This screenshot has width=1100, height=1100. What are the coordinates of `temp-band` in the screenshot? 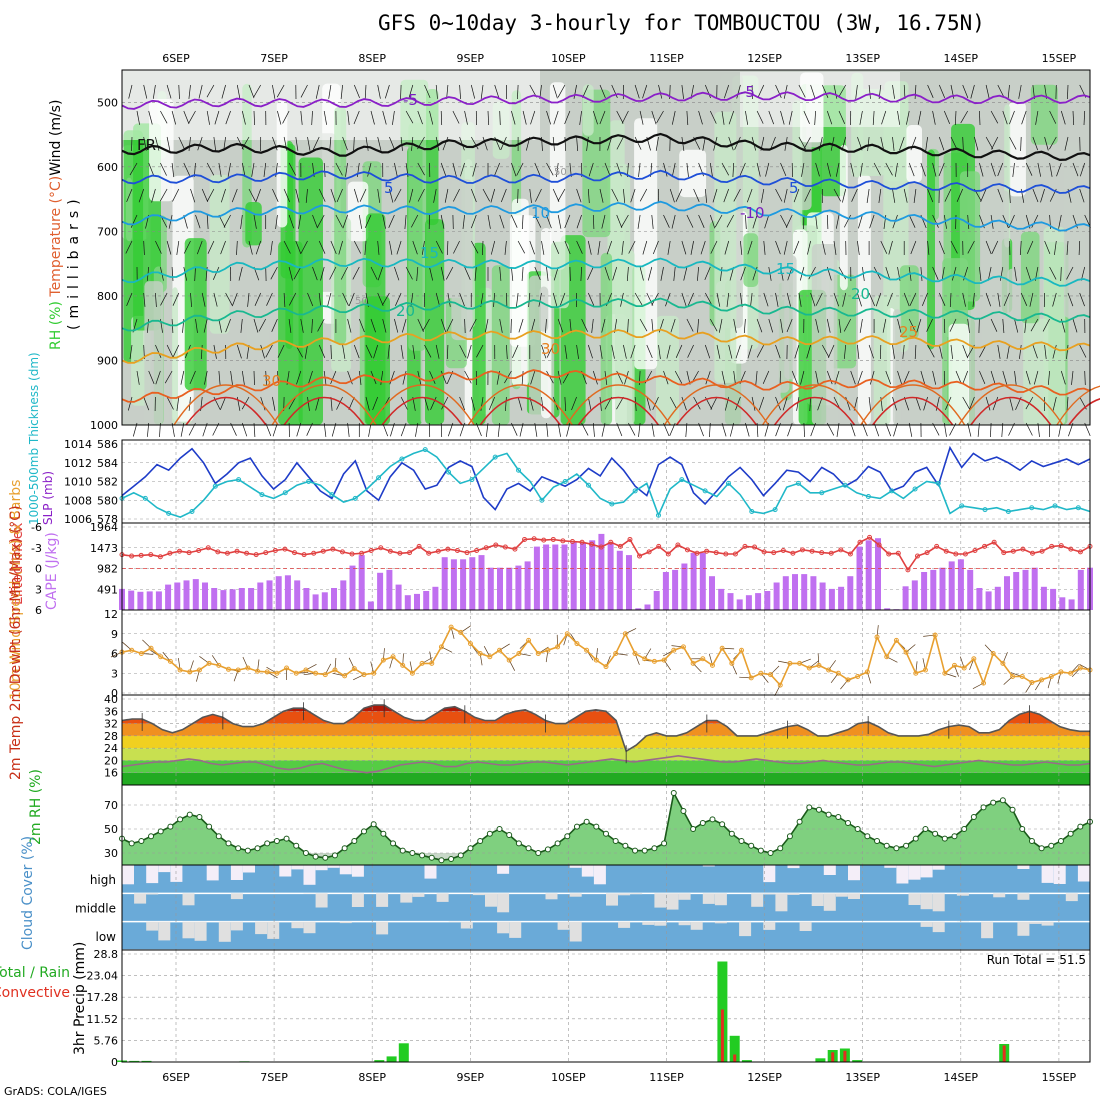 It's located at (606, 766).